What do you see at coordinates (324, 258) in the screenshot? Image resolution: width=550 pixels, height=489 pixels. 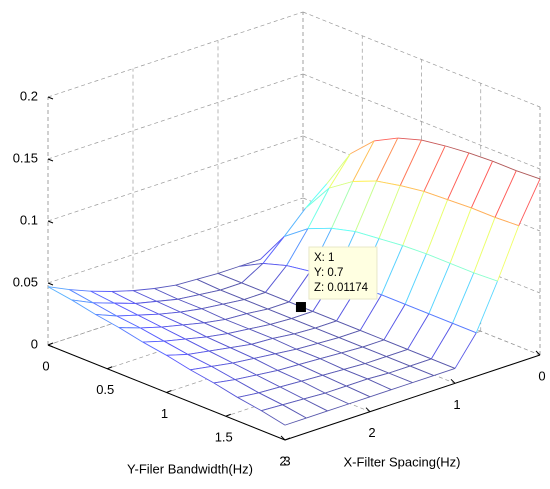 I see `datatip-label: X: 1` at bounding box center [324, 258].